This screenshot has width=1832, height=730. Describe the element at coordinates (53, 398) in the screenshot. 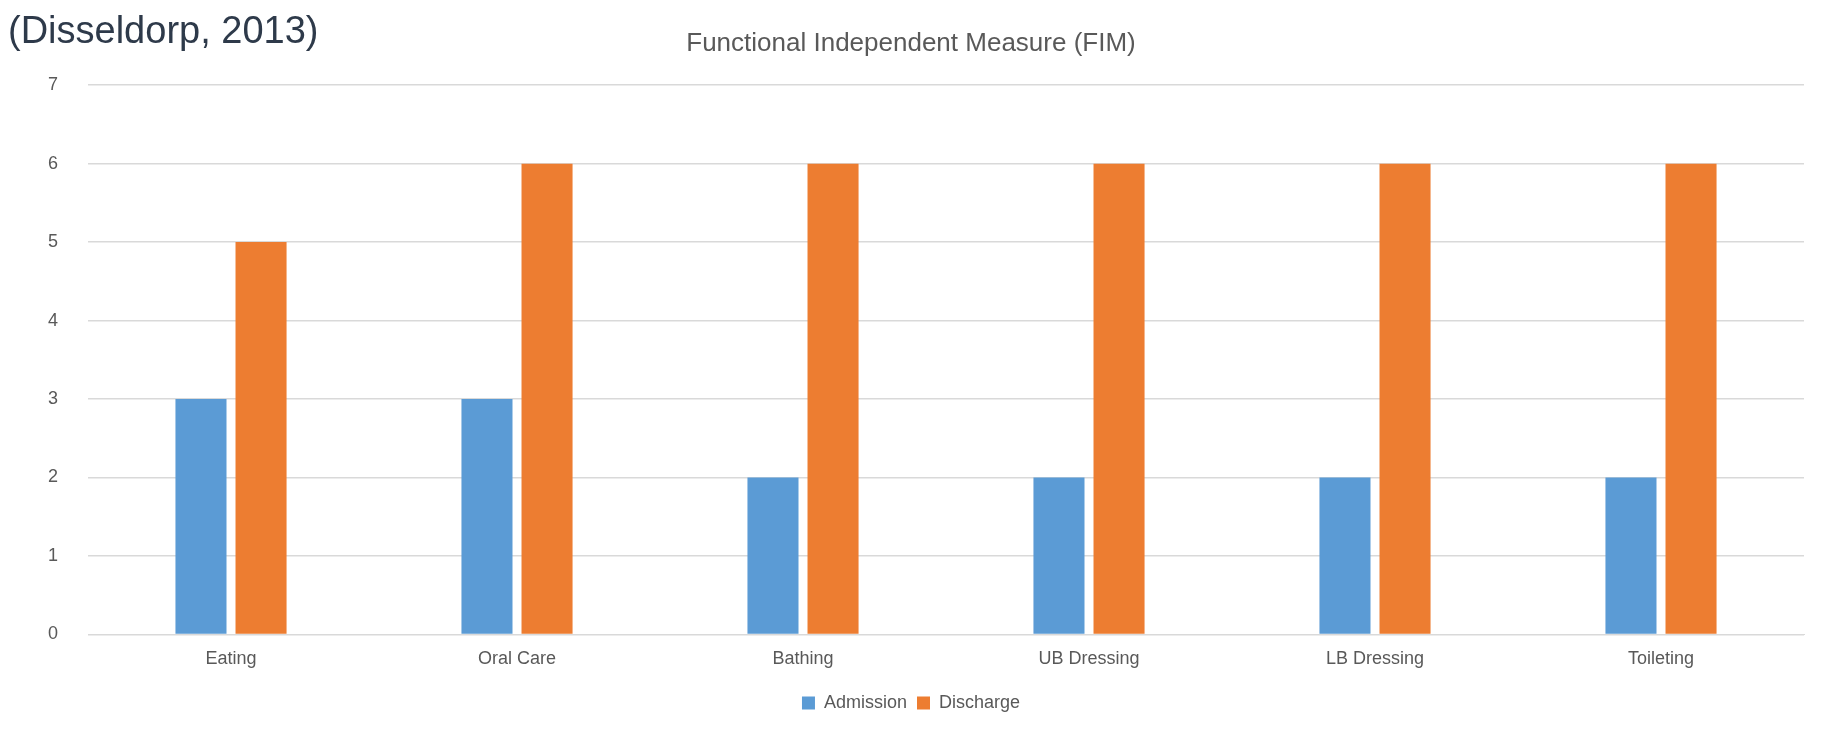

I see `y-tick-label: 3` at that location.